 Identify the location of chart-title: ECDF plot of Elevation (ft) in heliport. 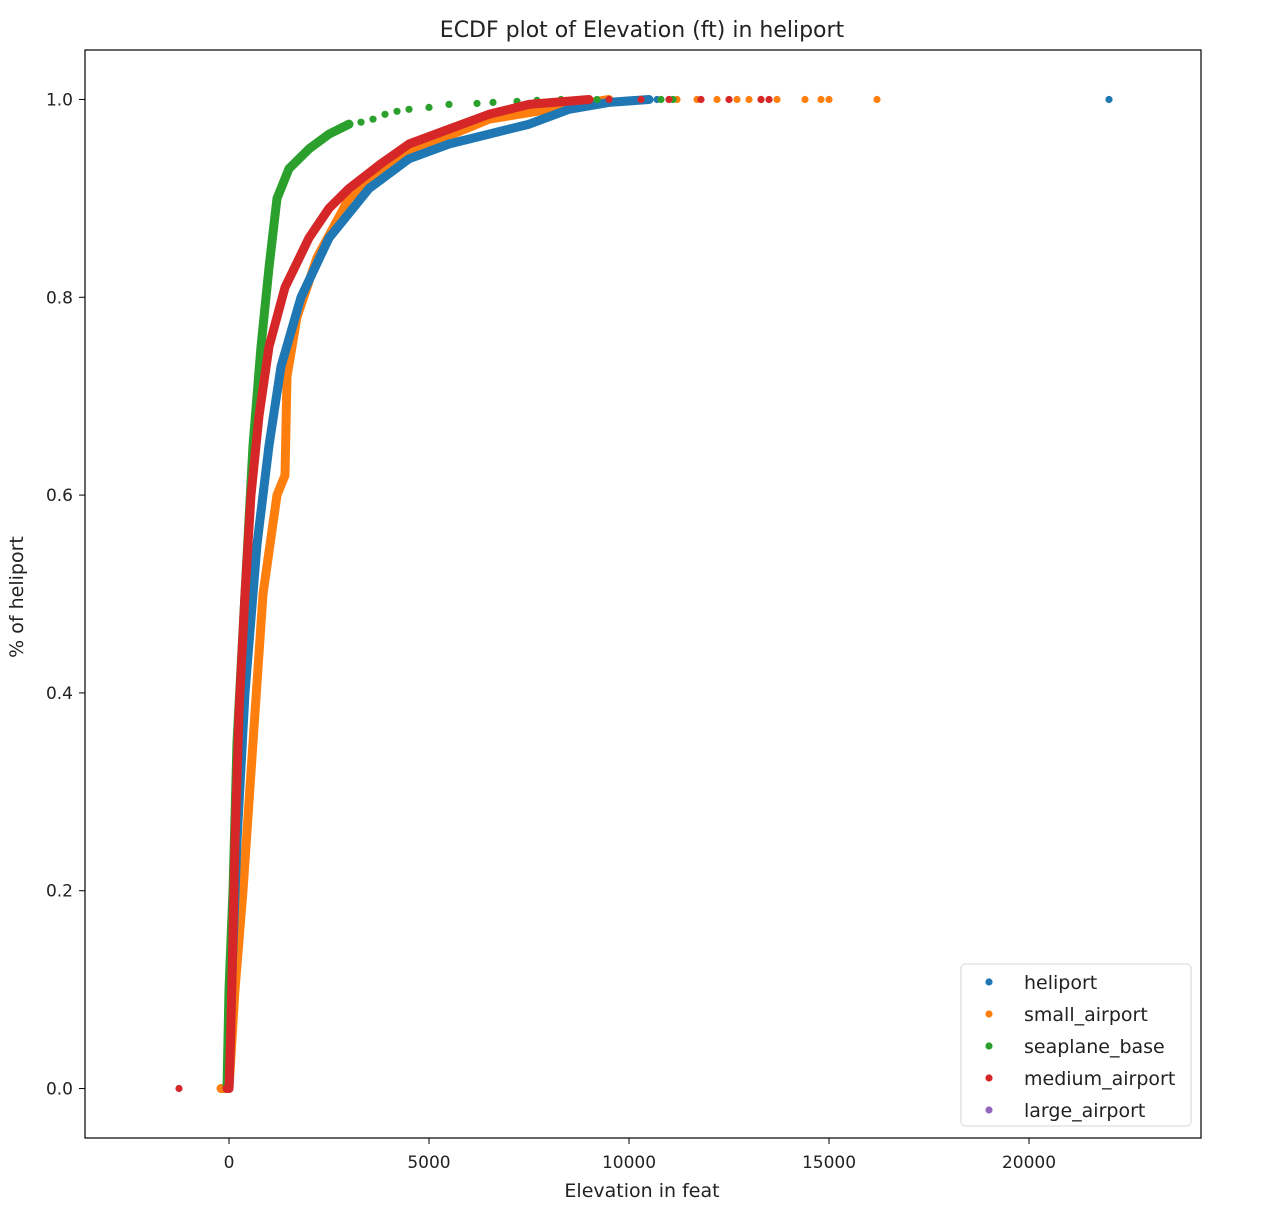
(642, 30).